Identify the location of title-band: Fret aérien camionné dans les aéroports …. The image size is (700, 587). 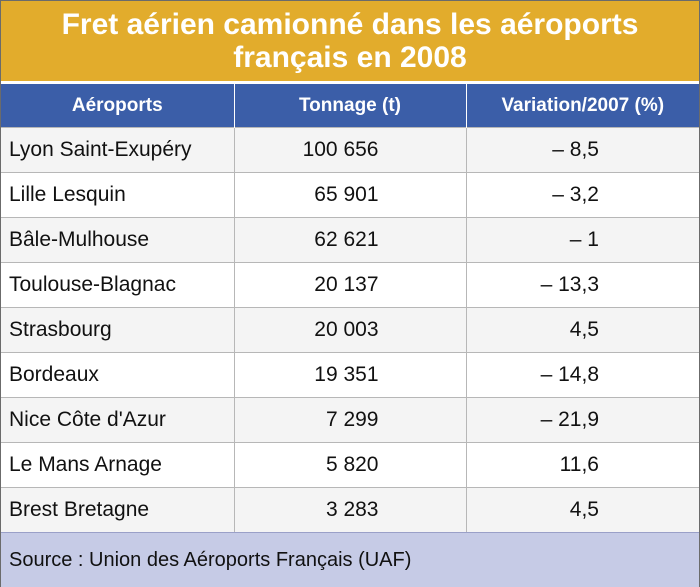
(350, 41).